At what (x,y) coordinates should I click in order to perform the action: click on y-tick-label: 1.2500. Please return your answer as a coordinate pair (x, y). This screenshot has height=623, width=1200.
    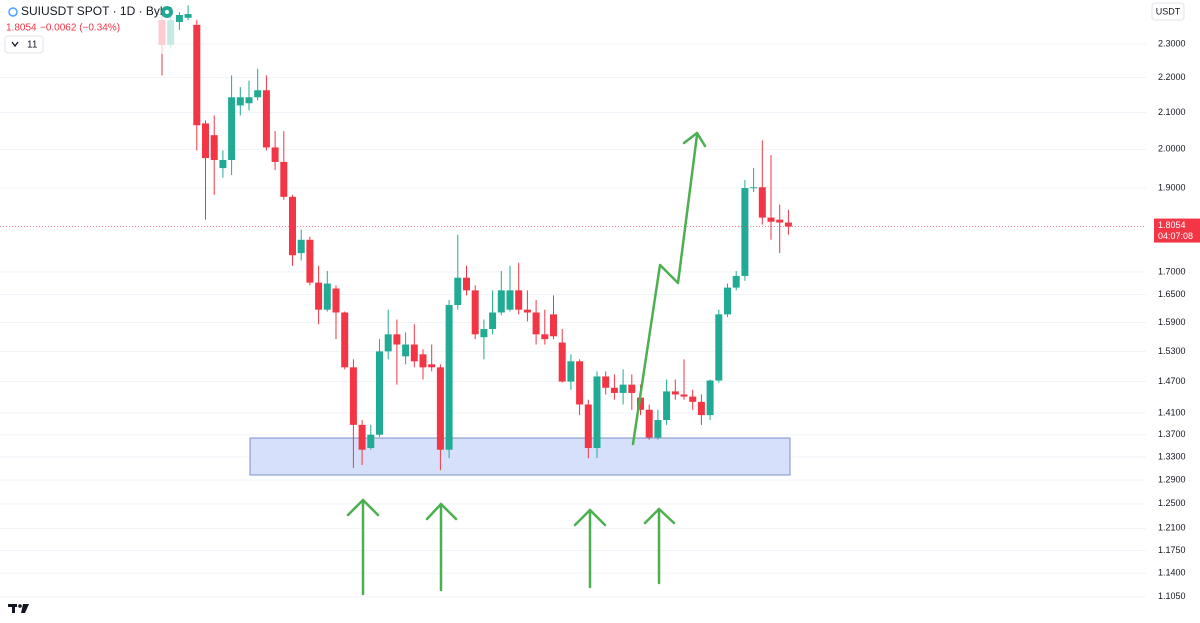
    Looking at the image, I should click on (1172, 503).